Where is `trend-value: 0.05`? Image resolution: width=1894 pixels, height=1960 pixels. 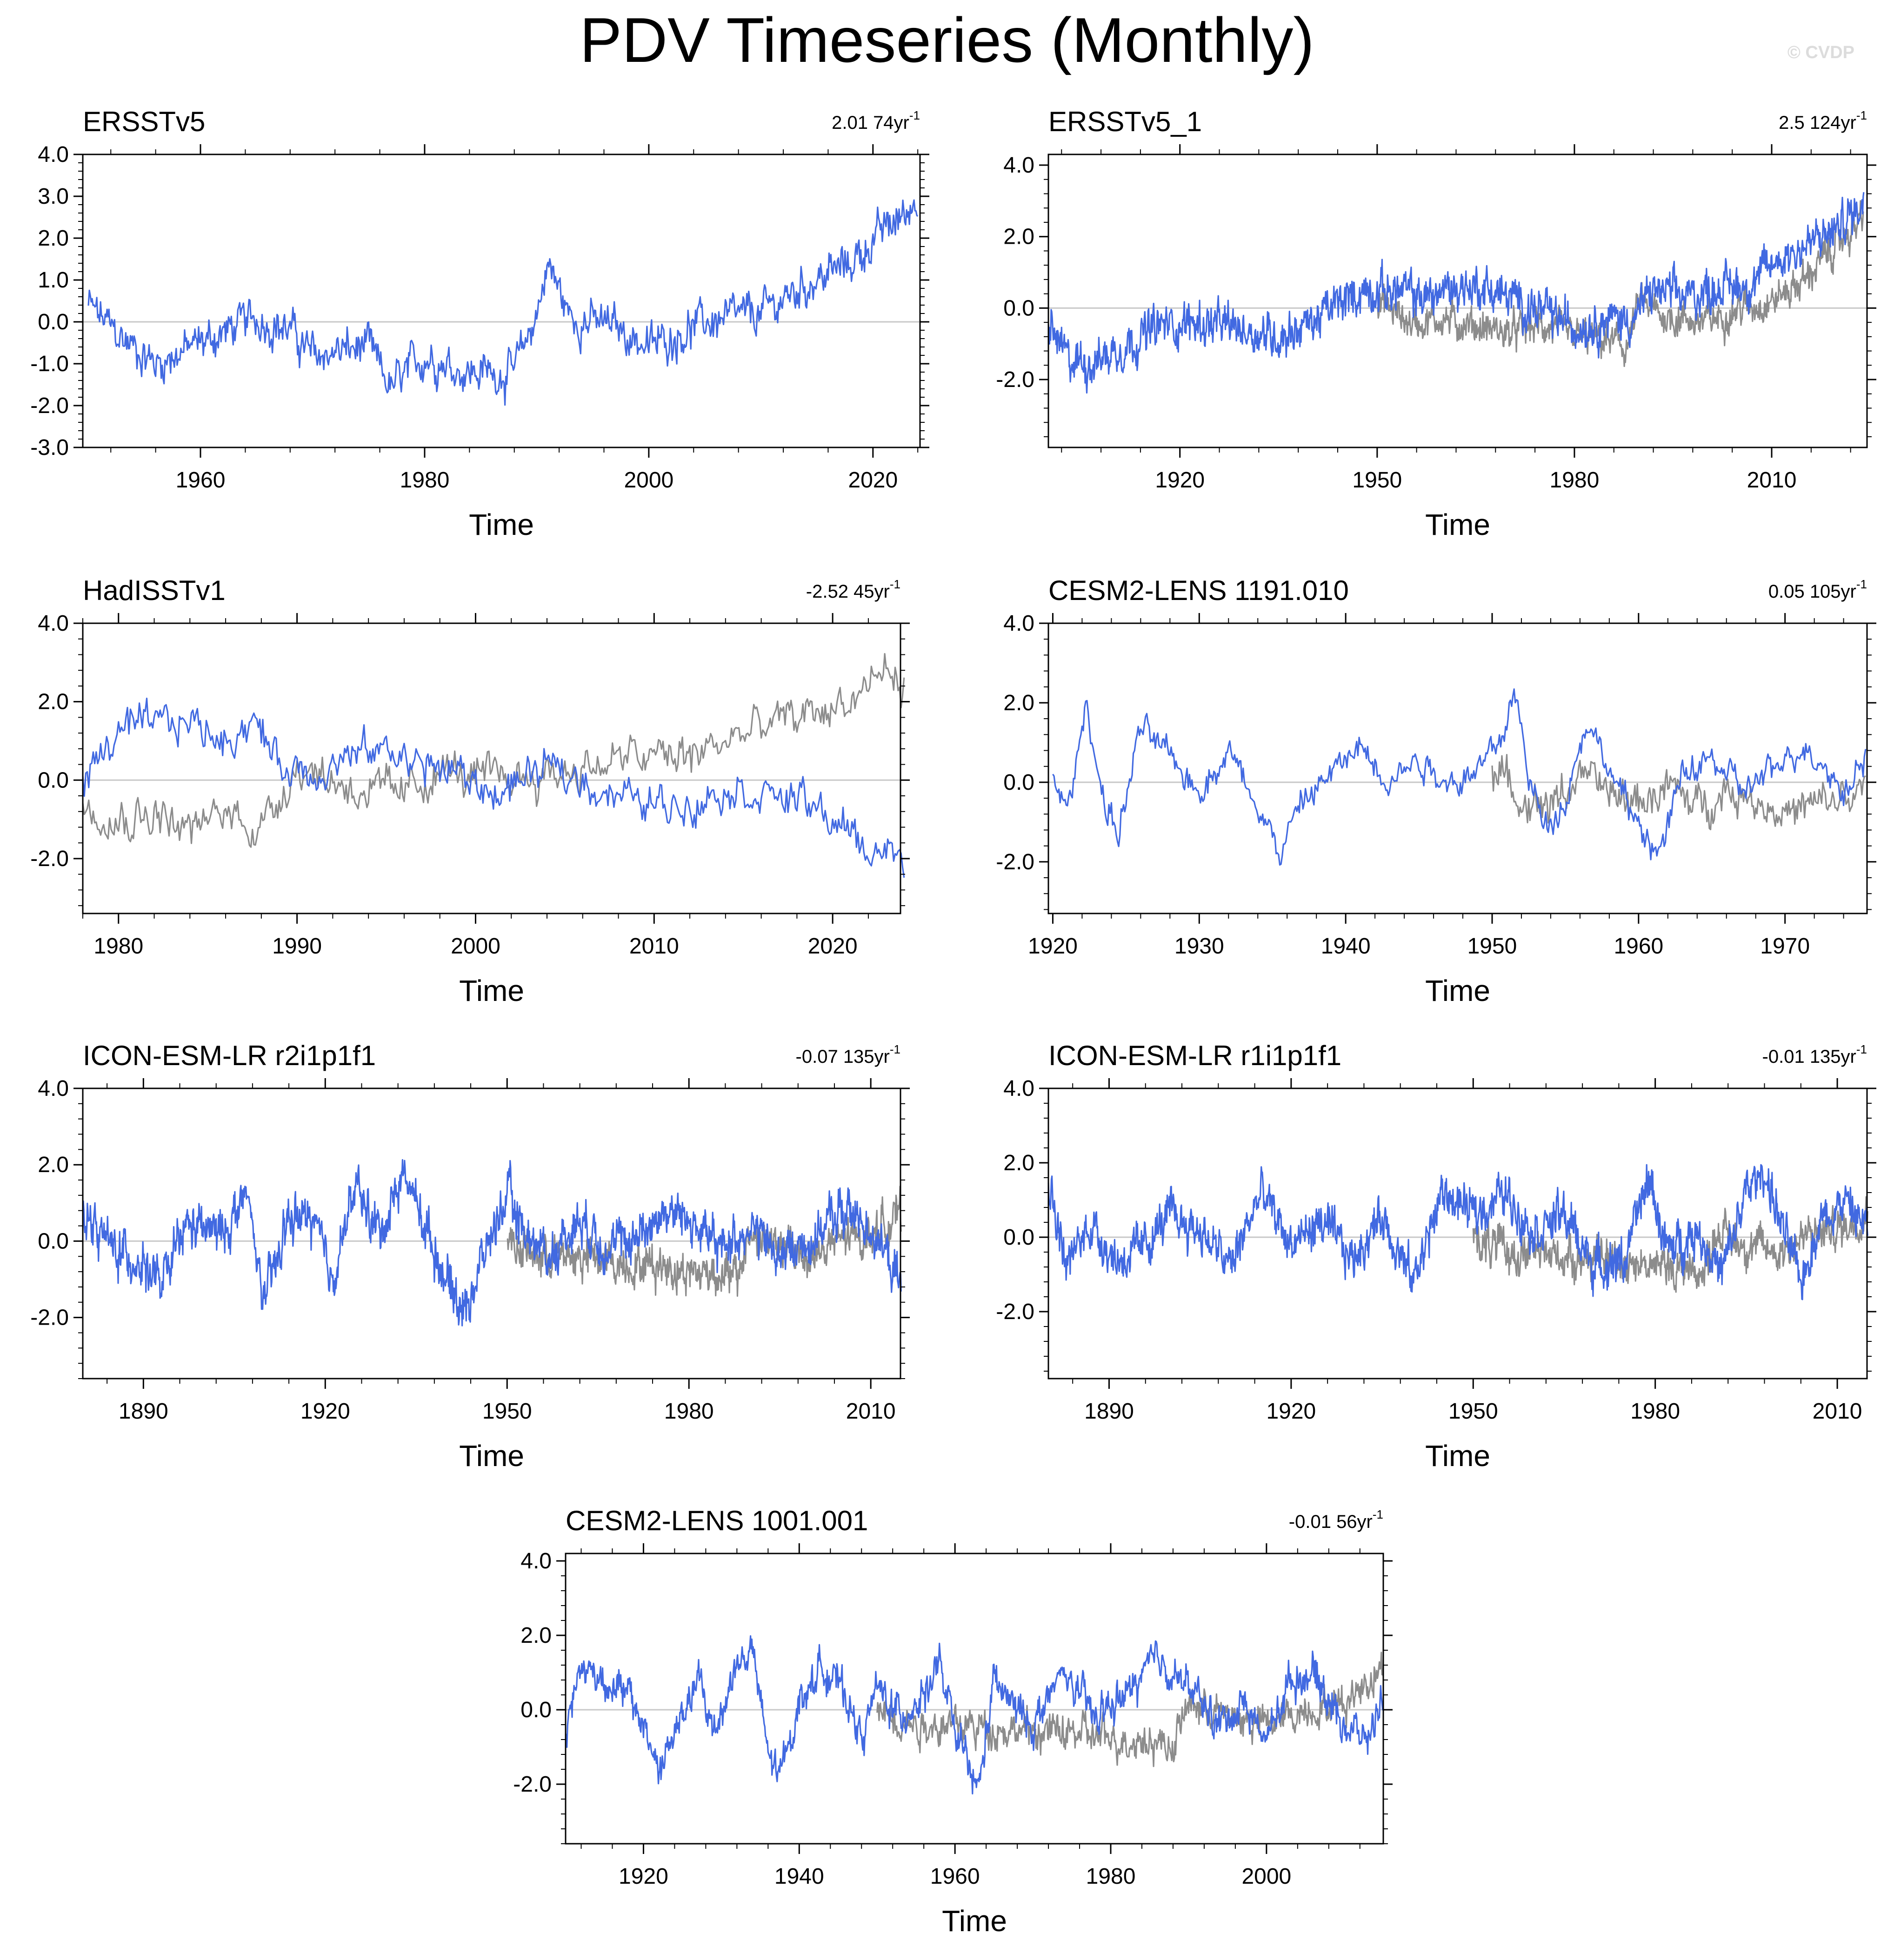 trend-value: 0.05 is located at coordinates (1789, 591).